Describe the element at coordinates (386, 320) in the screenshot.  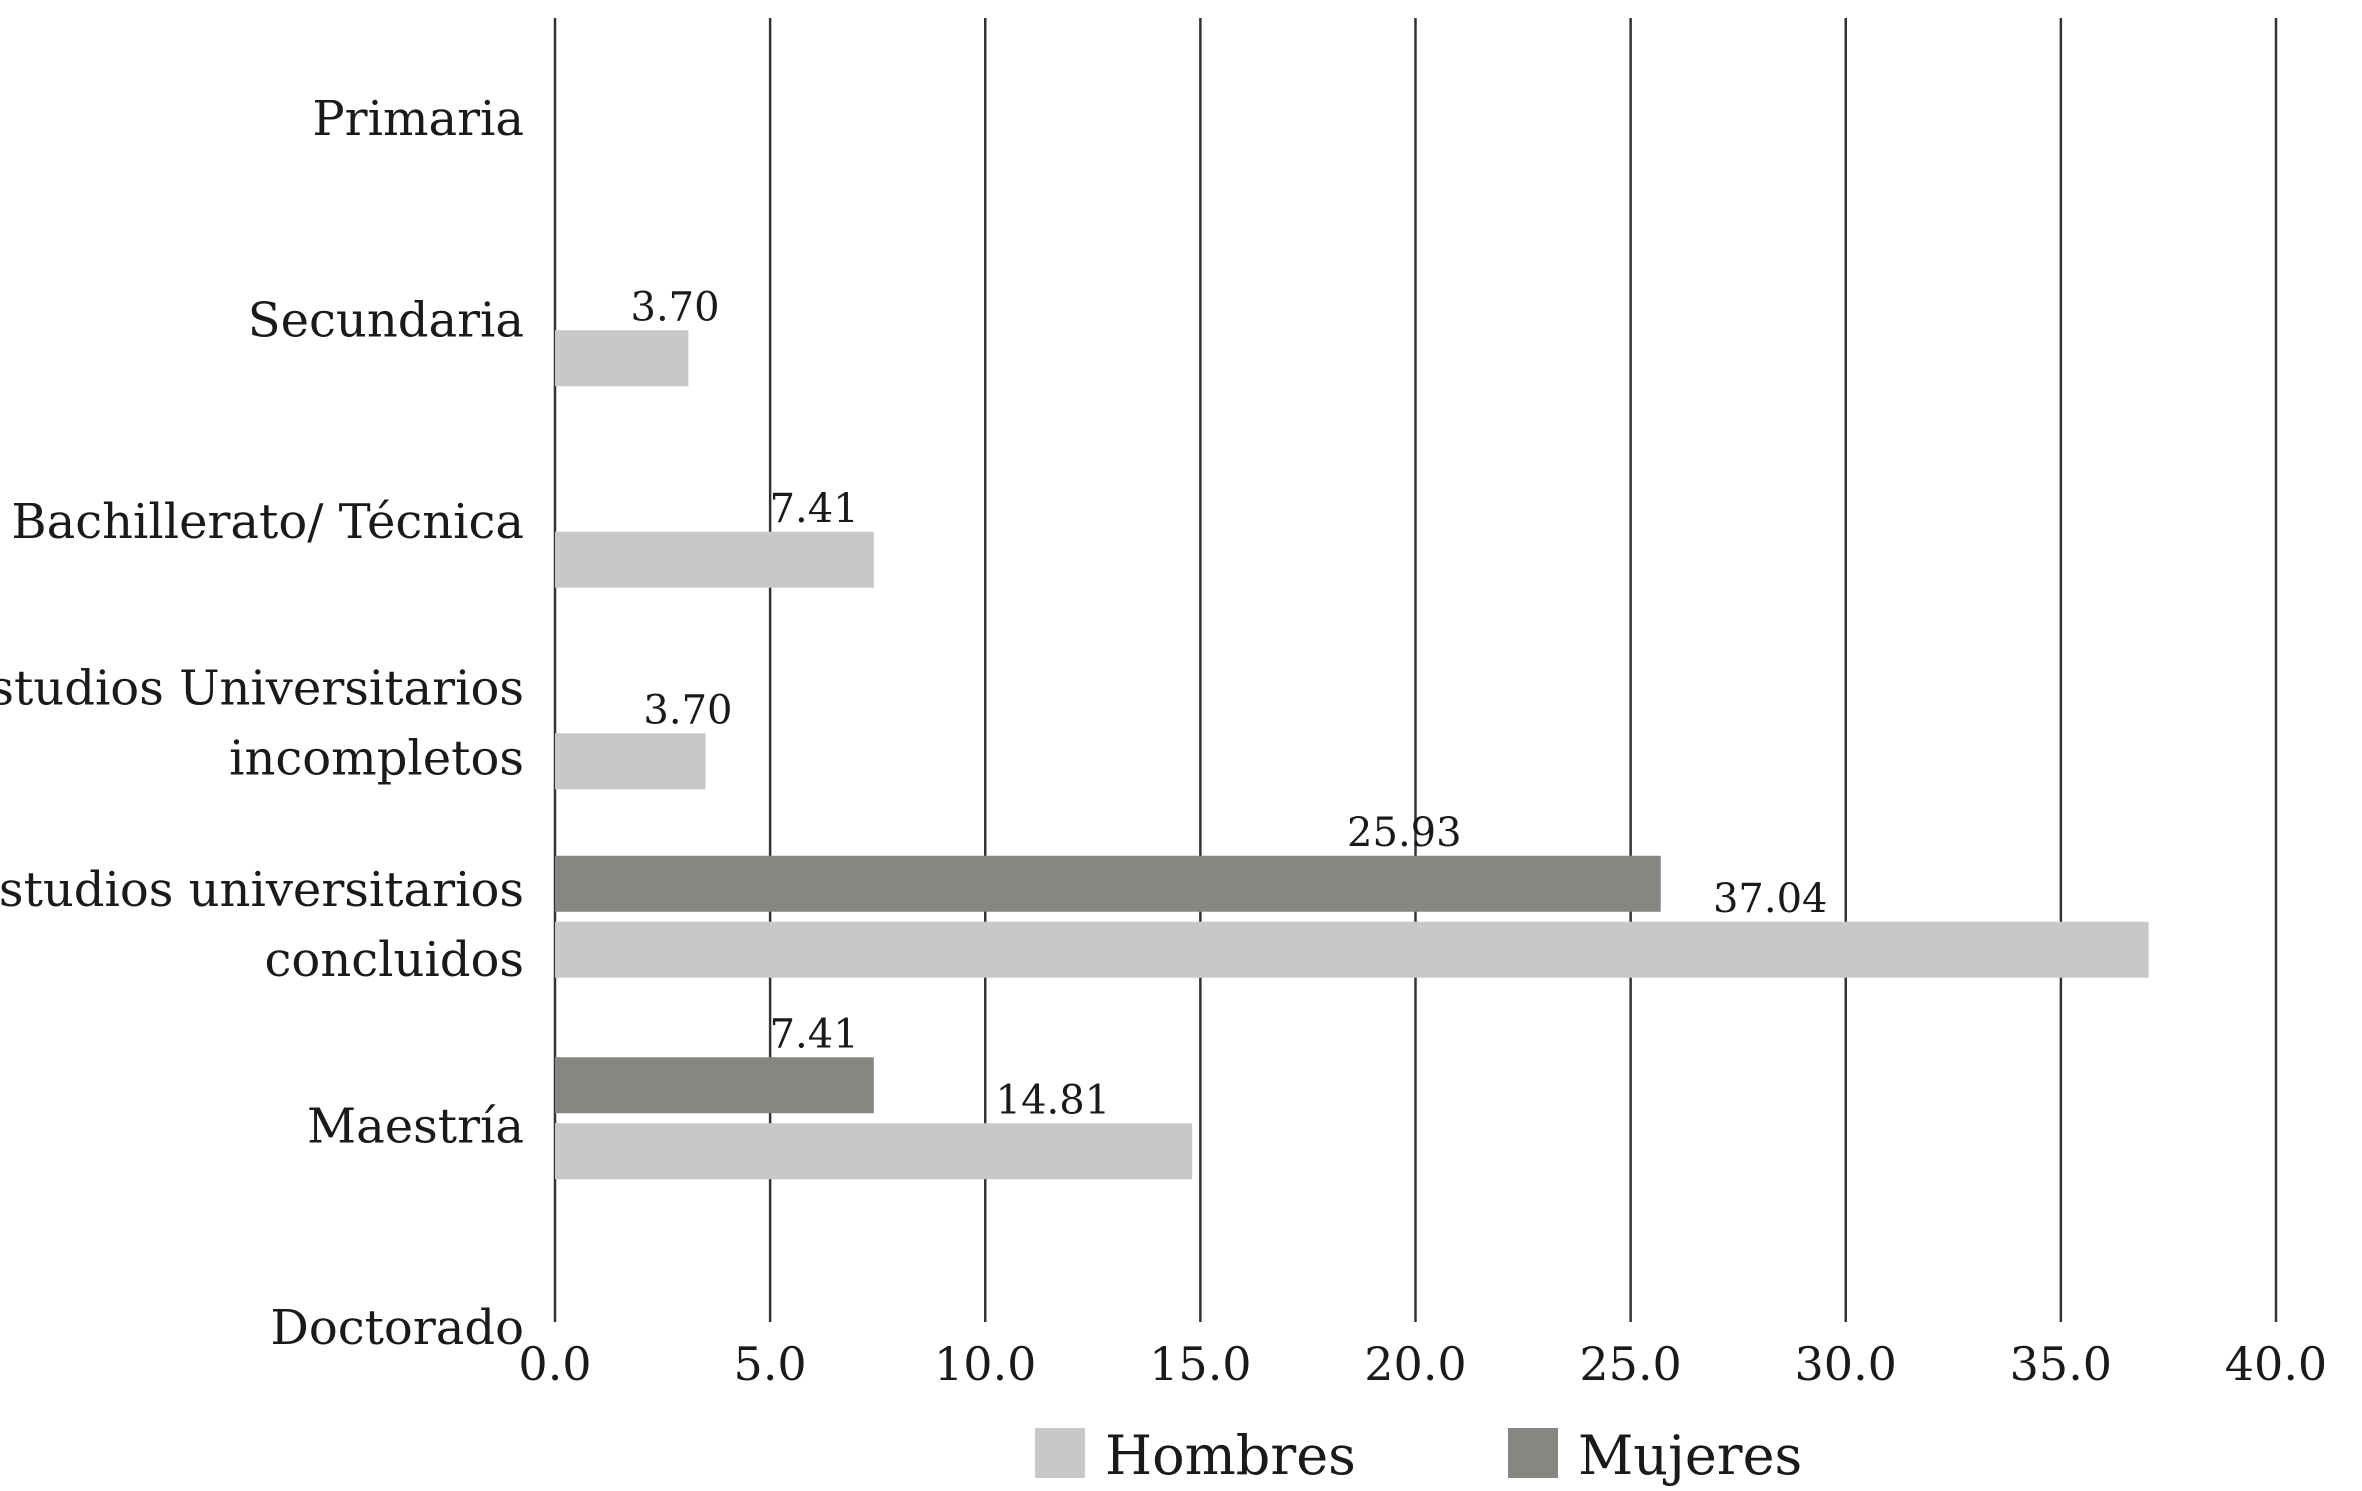
I see `category-label: Secundaria` at that location.